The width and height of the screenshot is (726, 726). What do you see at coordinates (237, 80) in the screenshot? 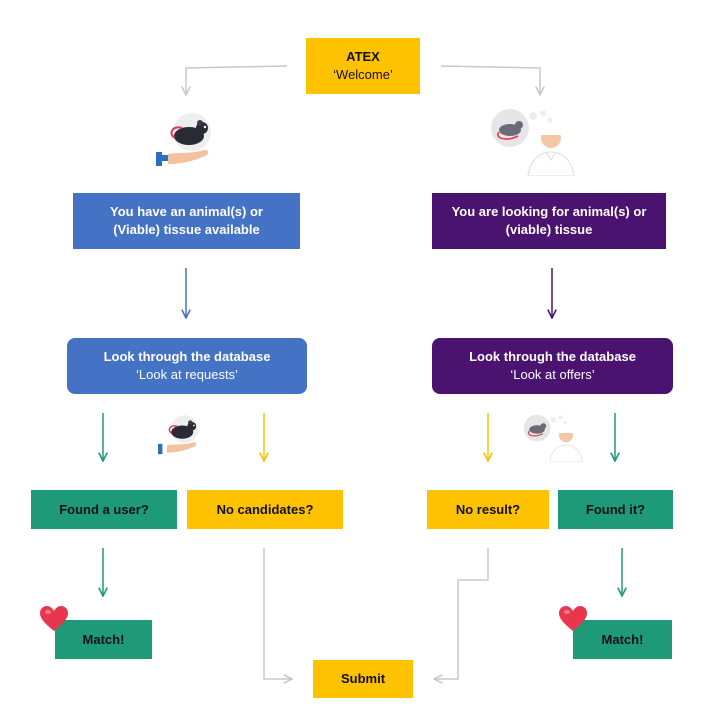
I see `connector-start-left` at bounding box center [237, 80].